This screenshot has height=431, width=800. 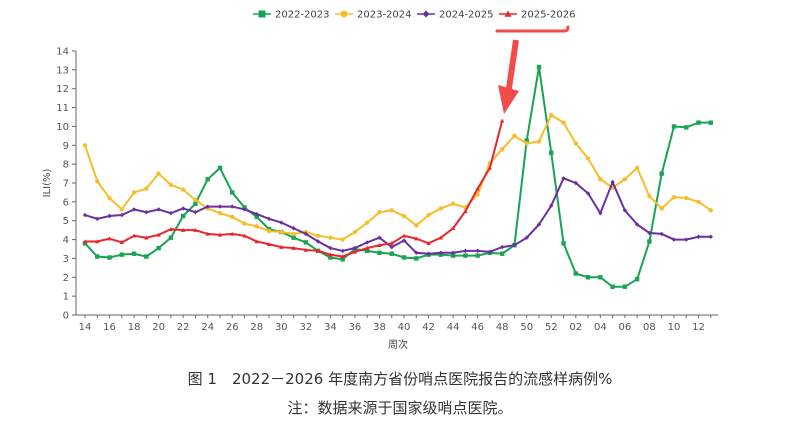 What do you see at coordinates (477, 327) in the screenshot?
I see `x-tick-label: 46` at bounding box center [477, 327].